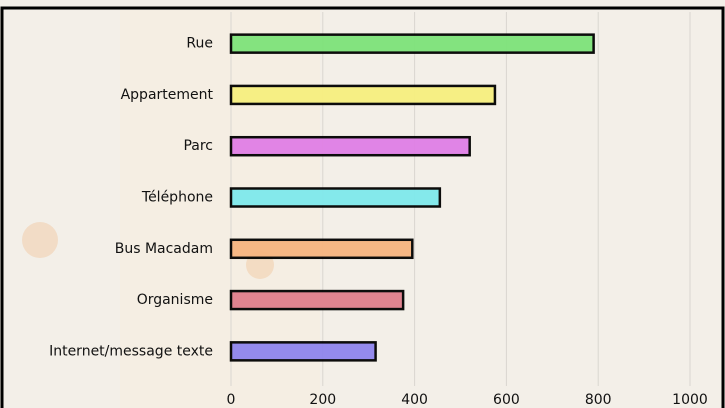 This screenshot has height=408, width=725. I want to click on decoration, so click(40, 240).